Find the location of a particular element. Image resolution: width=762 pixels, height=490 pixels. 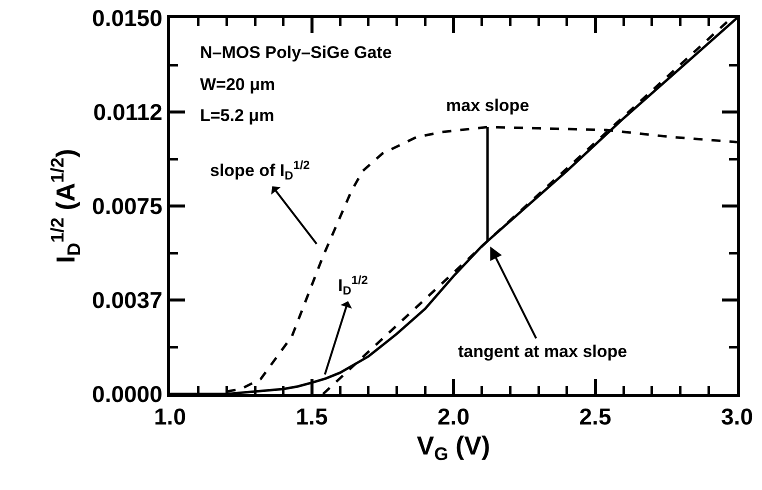

annotation: L=5.2 μm is located at coordinates (237, 115).